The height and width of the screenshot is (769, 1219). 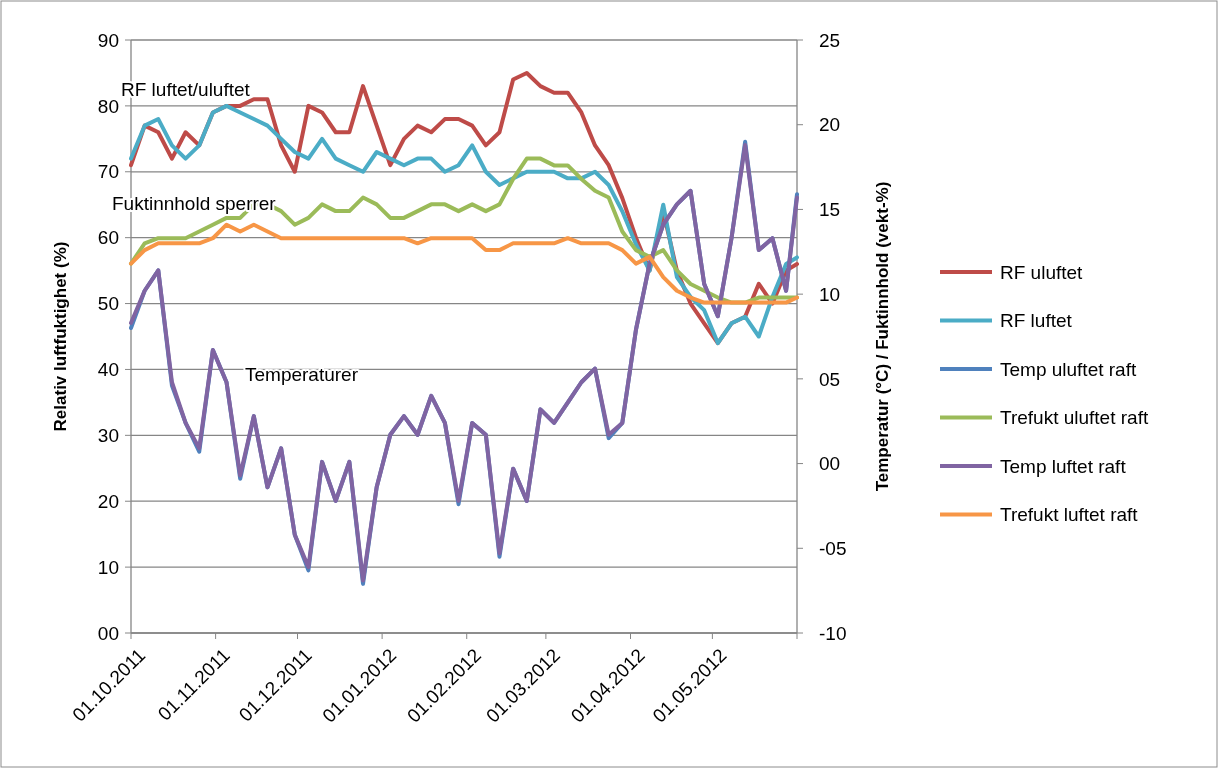 What do you see at coordinates (108, 238) in the screenshot?
I see `y-tick-label: 60` at bounding box center [108, 238].